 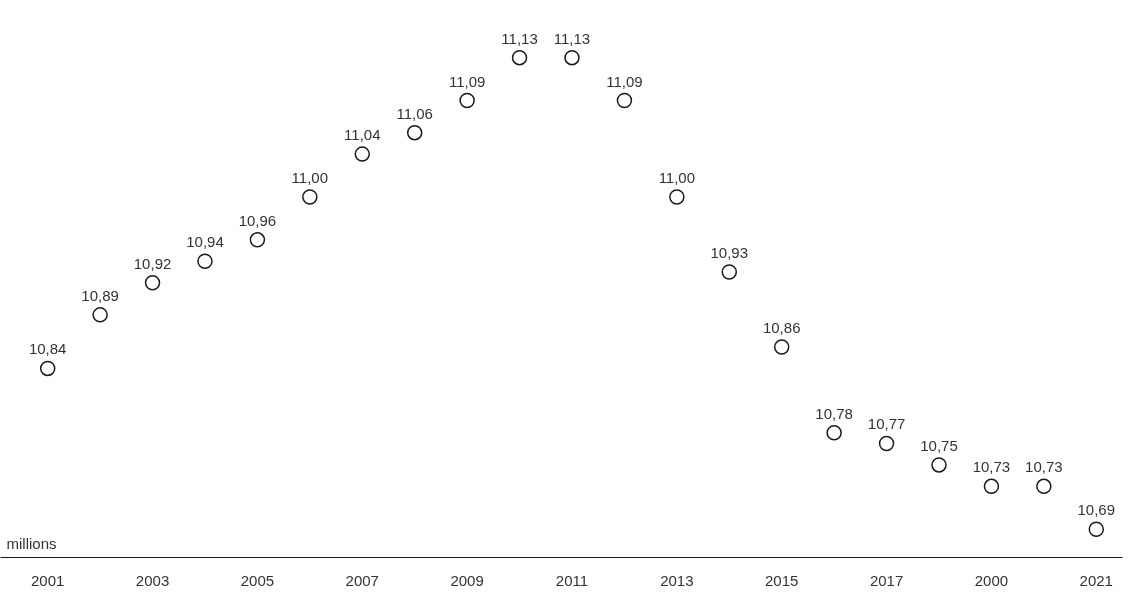 I want to click on data-label: 10,96, so click(x=257, y=220).